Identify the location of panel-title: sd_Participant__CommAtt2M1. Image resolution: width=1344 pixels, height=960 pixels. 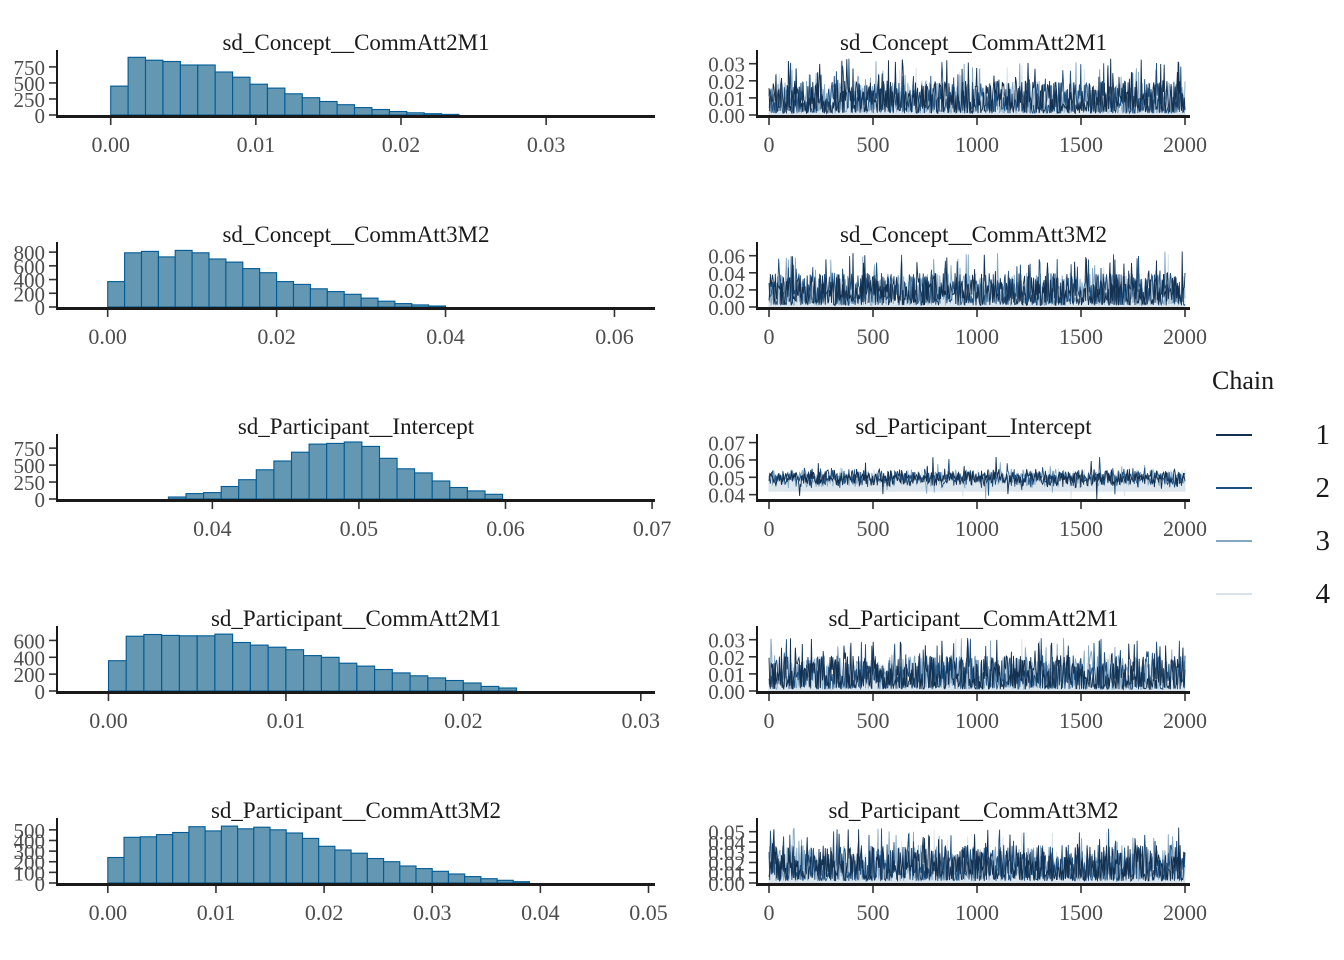
(973, 618).